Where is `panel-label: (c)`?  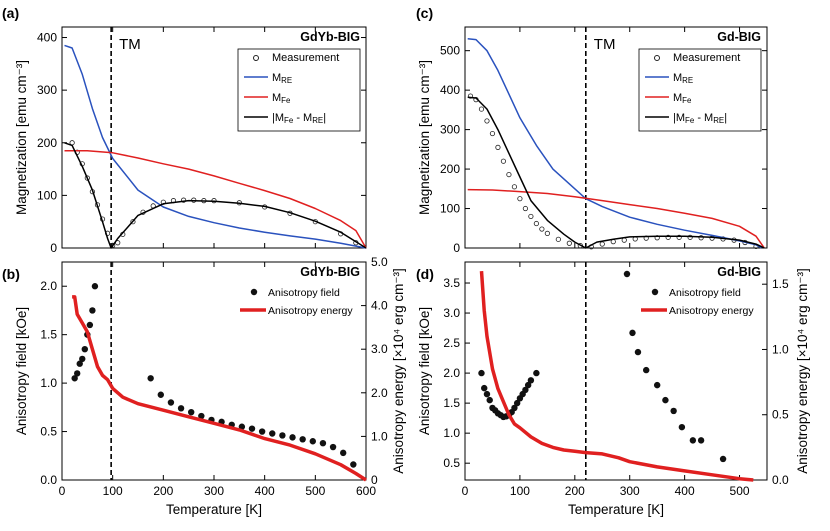
panel-label: (c) is located at coordinates (424, 13).